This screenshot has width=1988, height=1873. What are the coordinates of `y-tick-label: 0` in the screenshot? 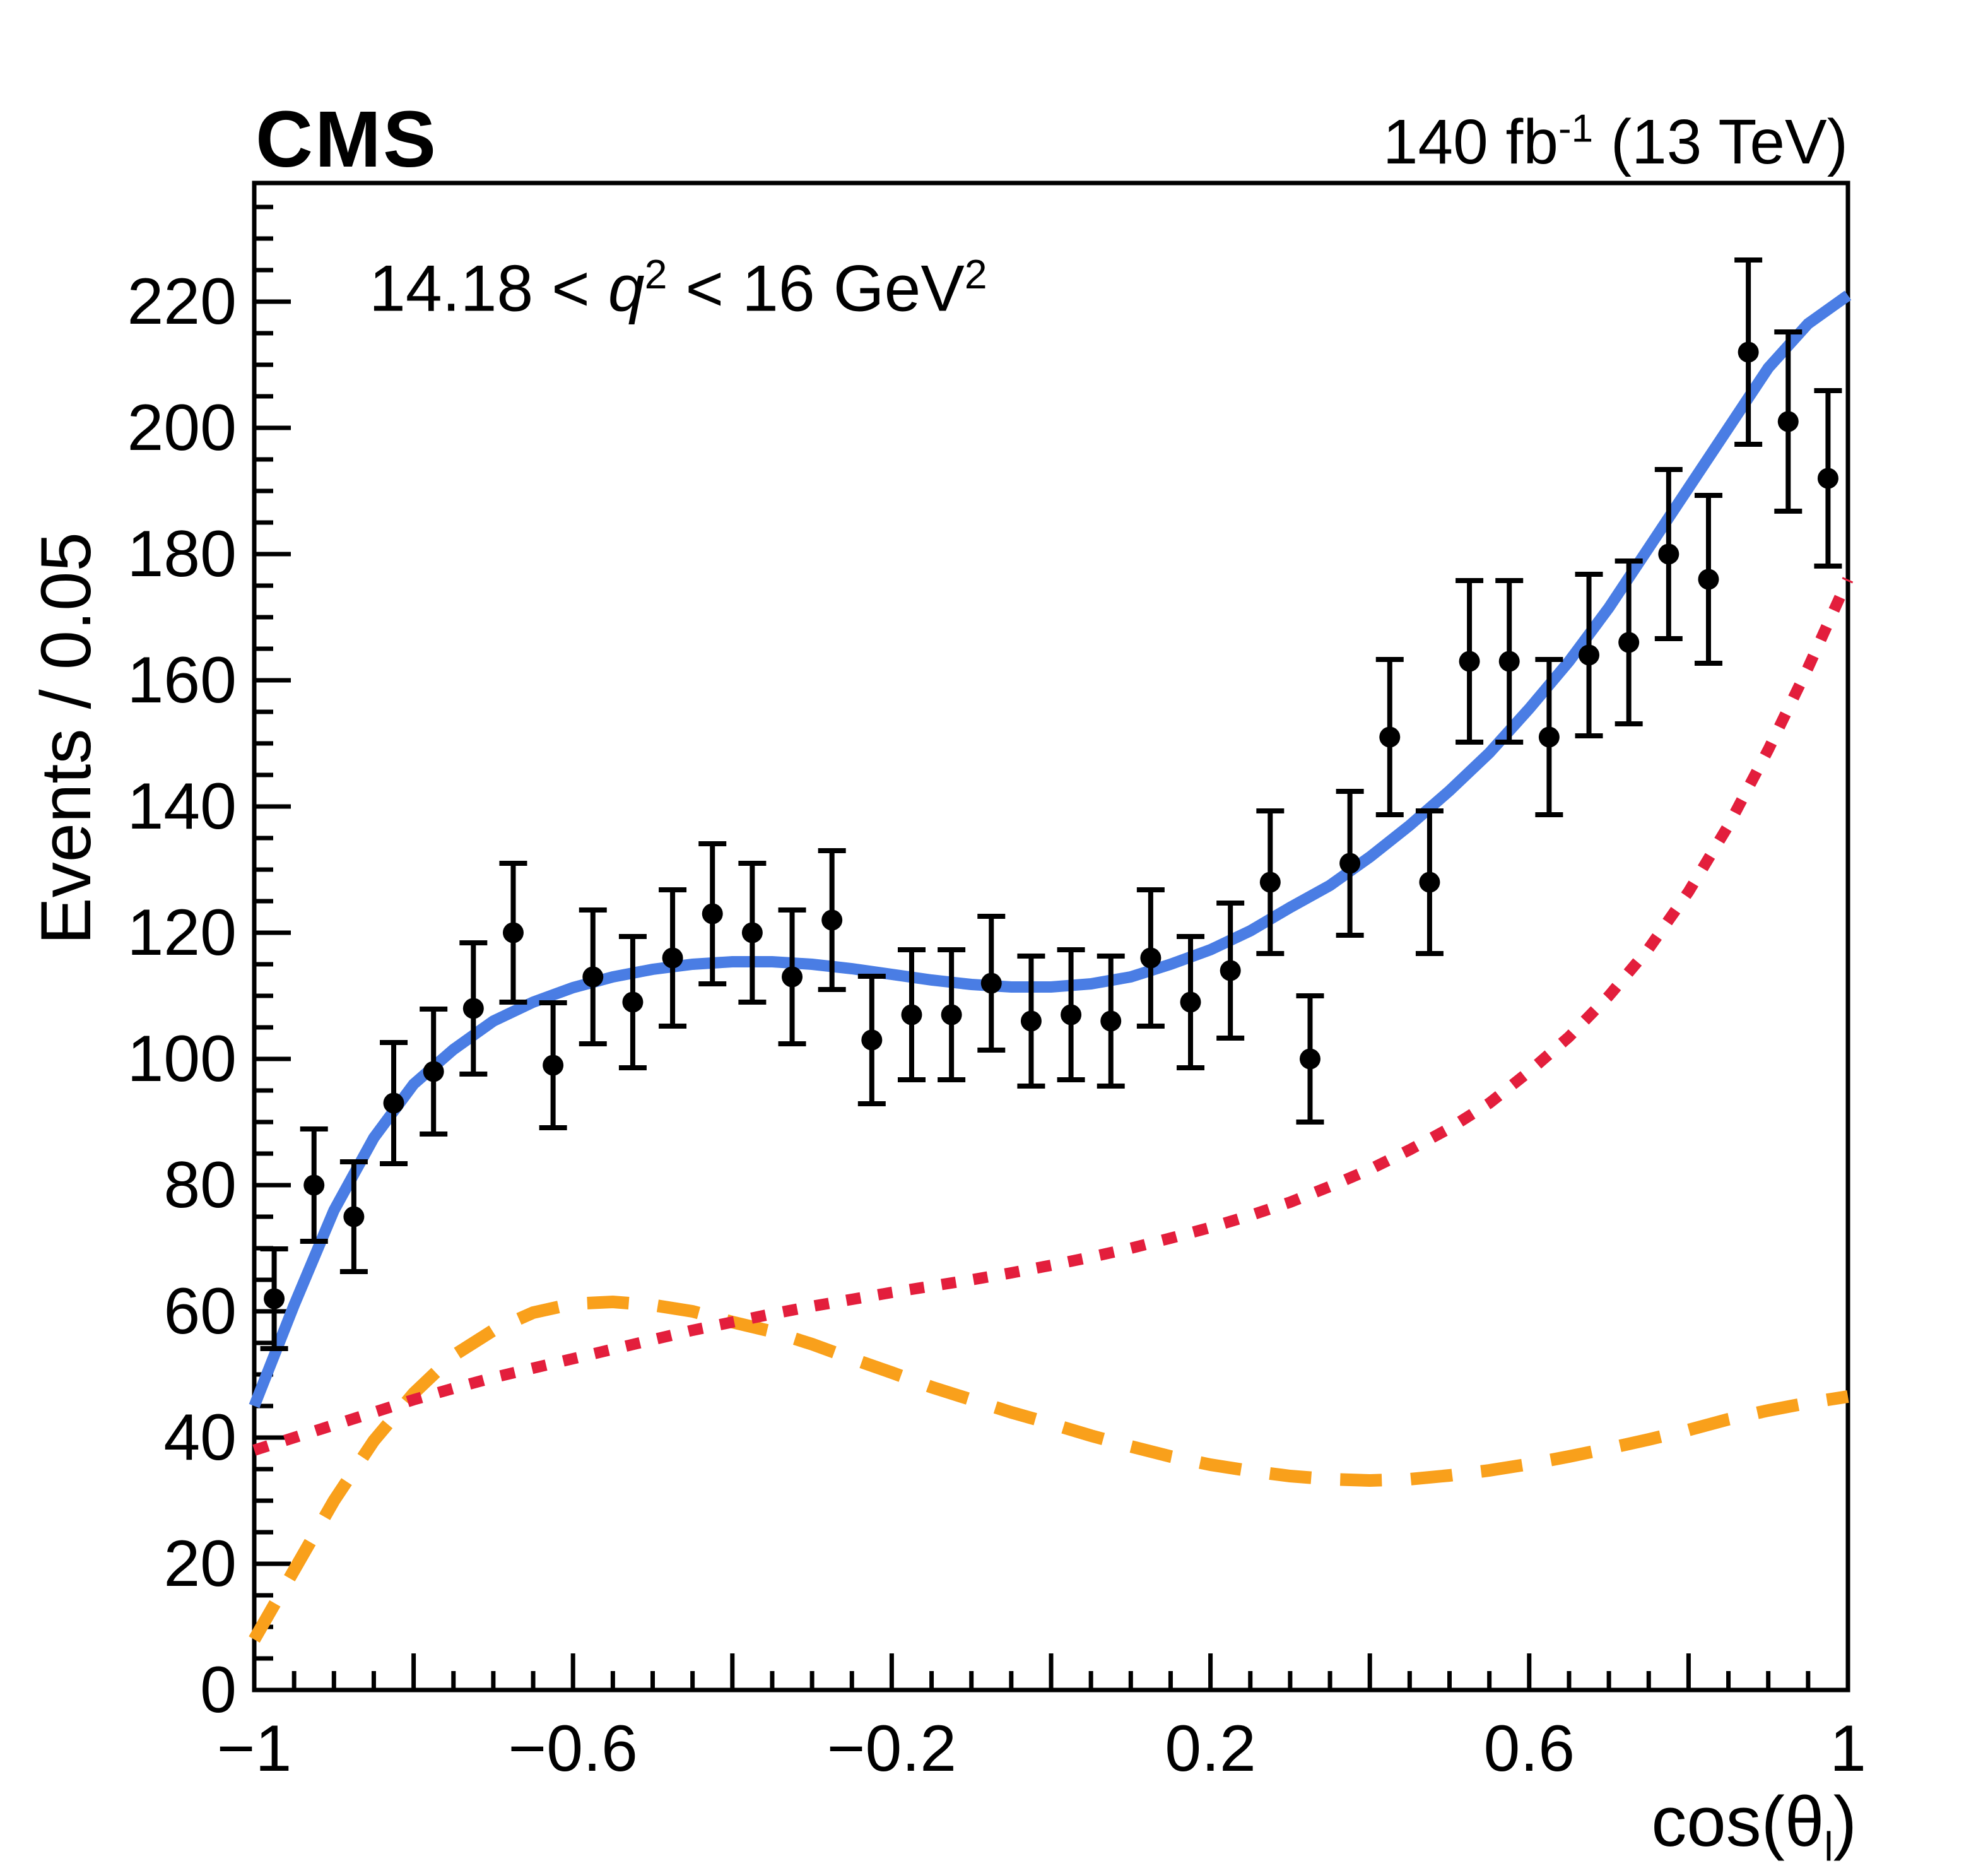 It's located at (218, 1690).